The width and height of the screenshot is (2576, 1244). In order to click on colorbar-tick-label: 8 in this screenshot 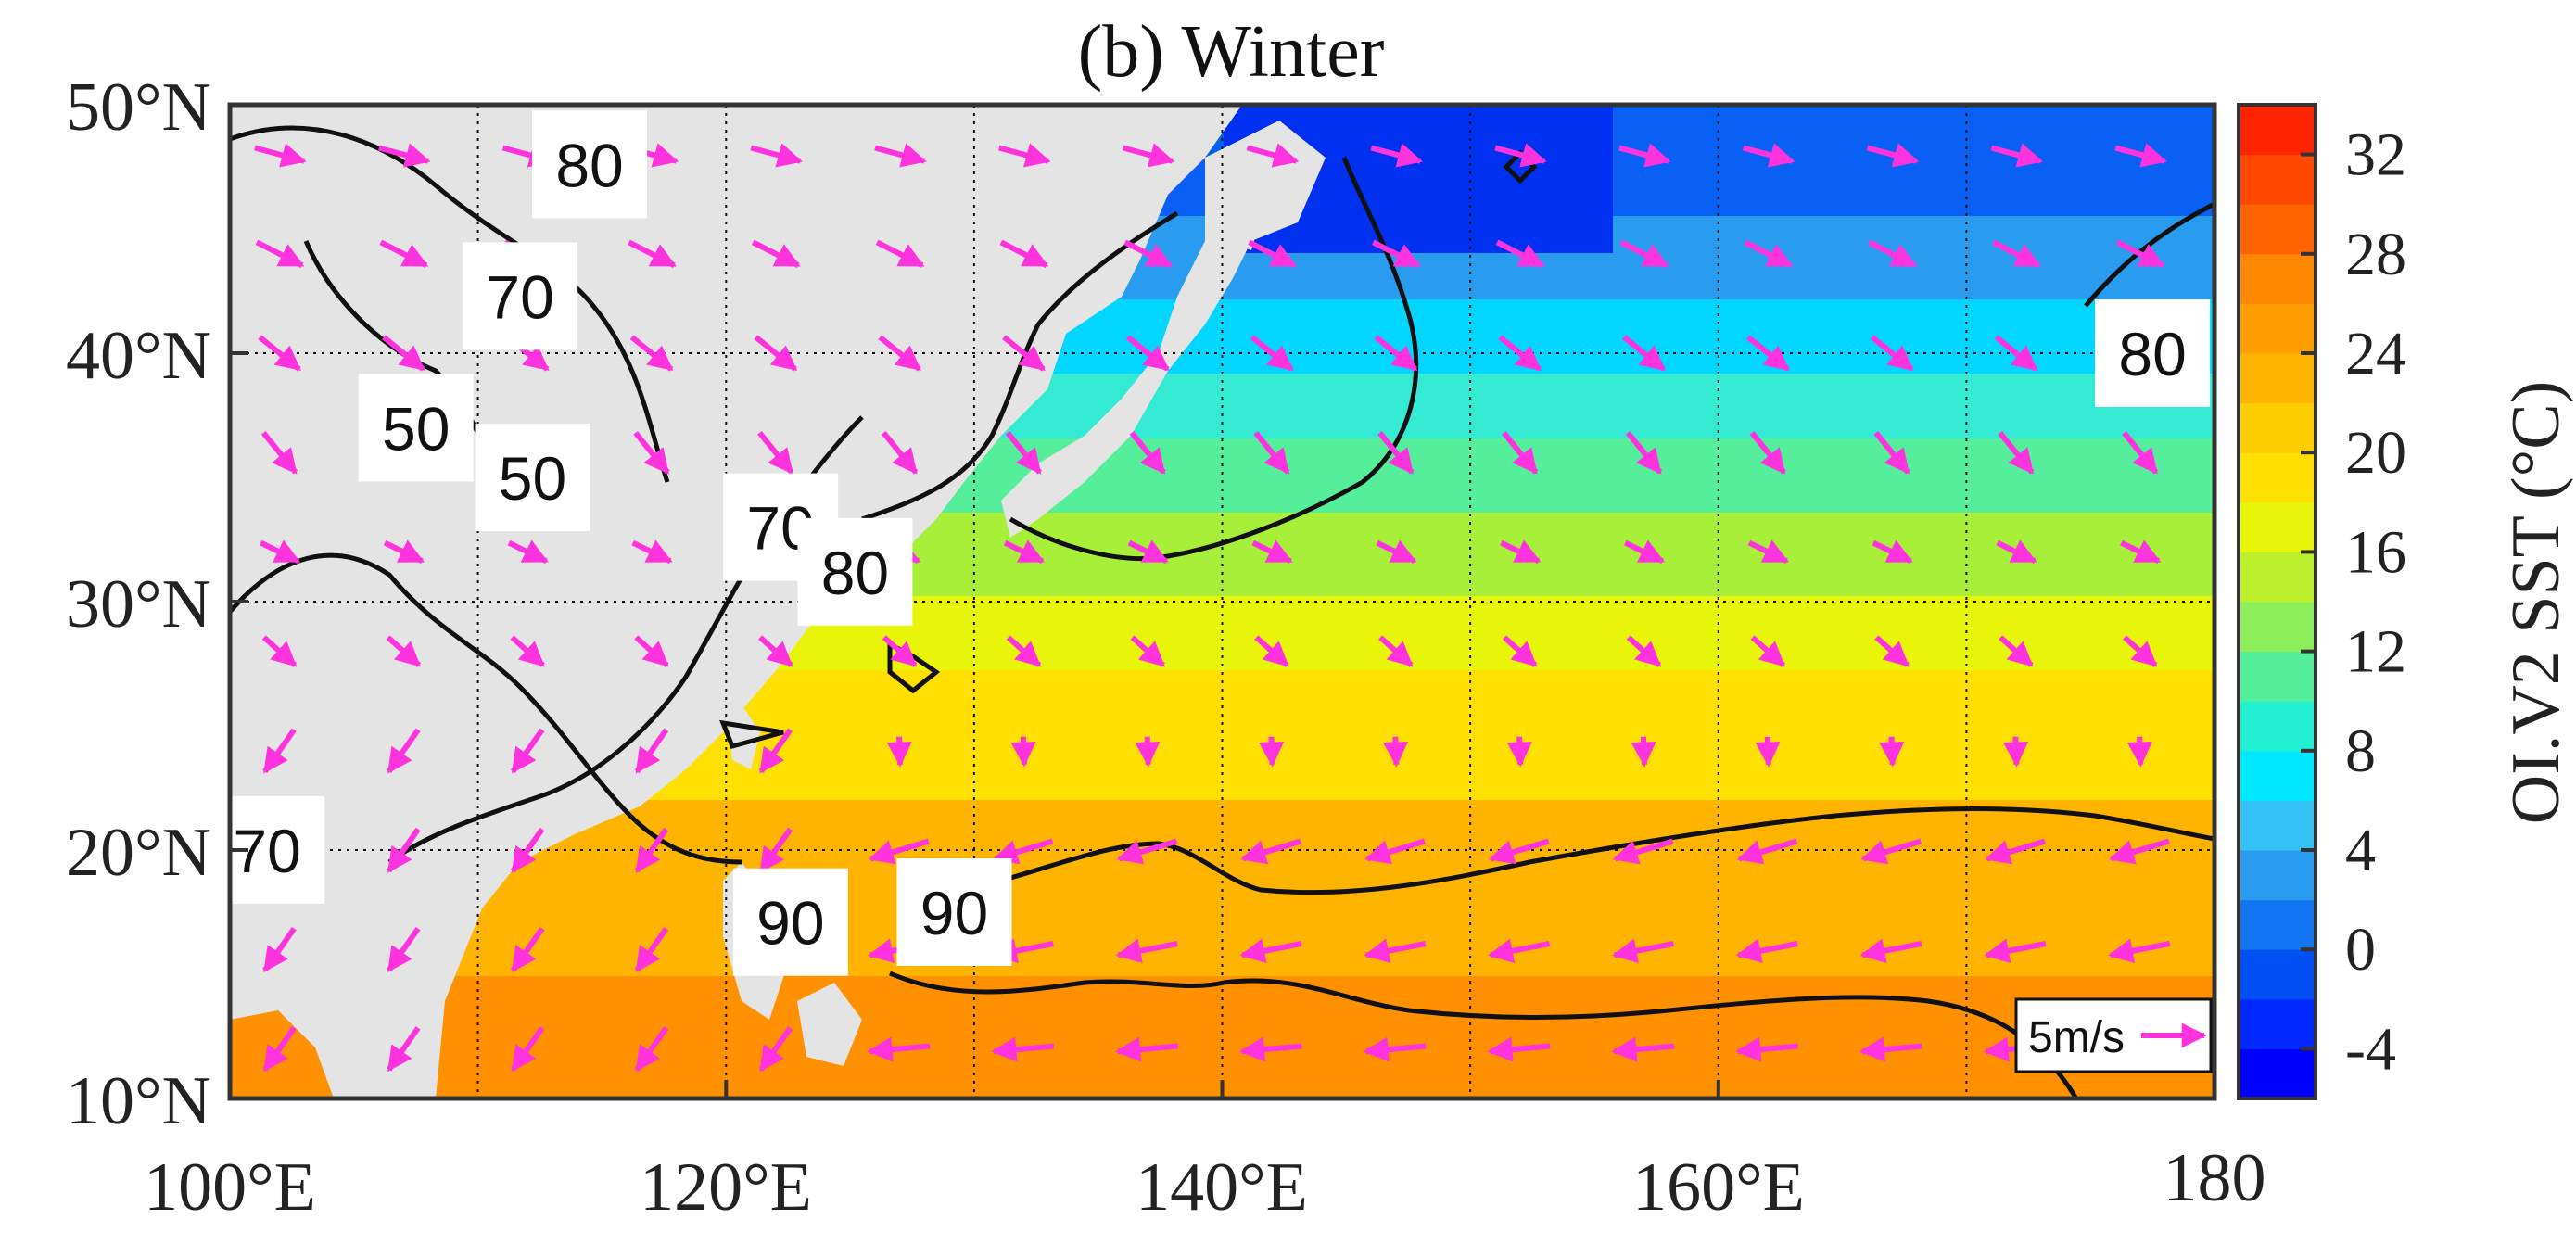, I will do `click(2360, 751)`.